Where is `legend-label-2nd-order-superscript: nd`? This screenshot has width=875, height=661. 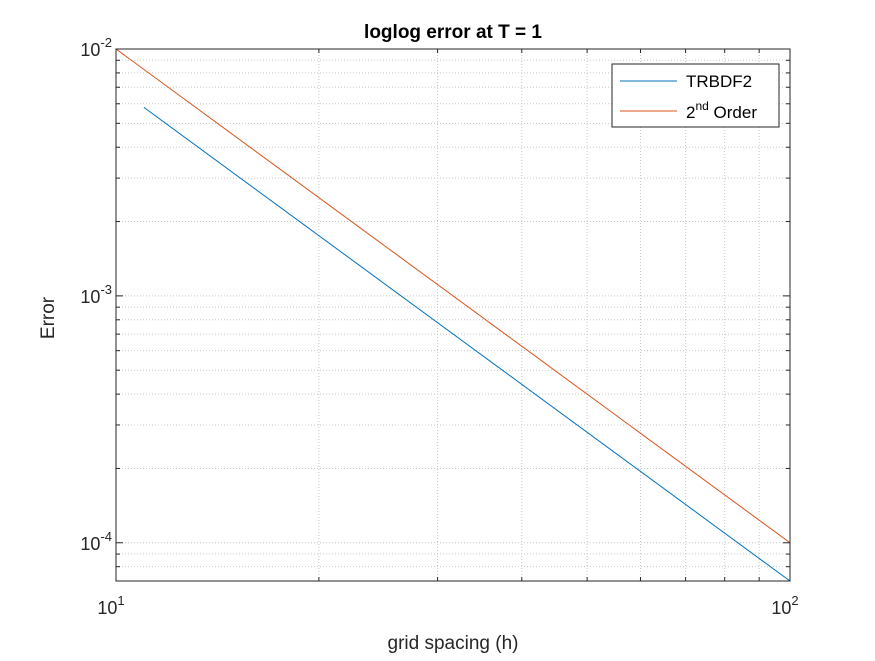
legend-label-2nd-order-superscript: nd is located at coordinates (701, 106).